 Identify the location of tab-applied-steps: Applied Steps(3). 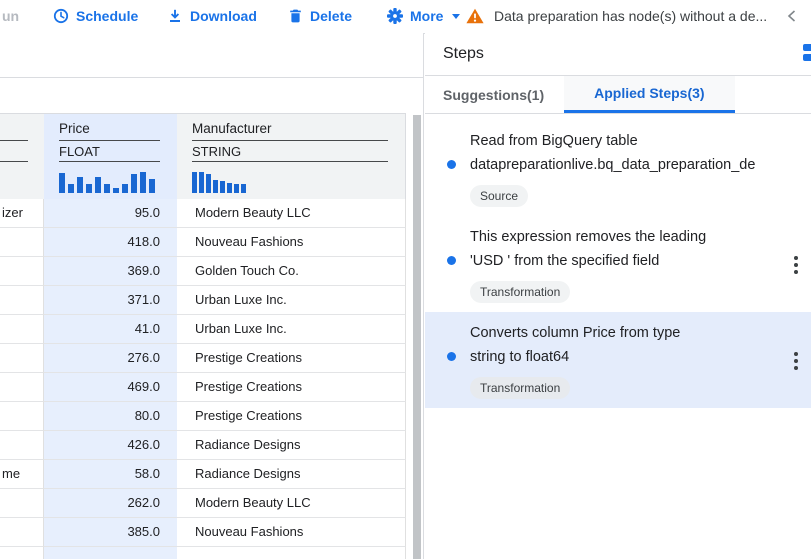
(649, 94).